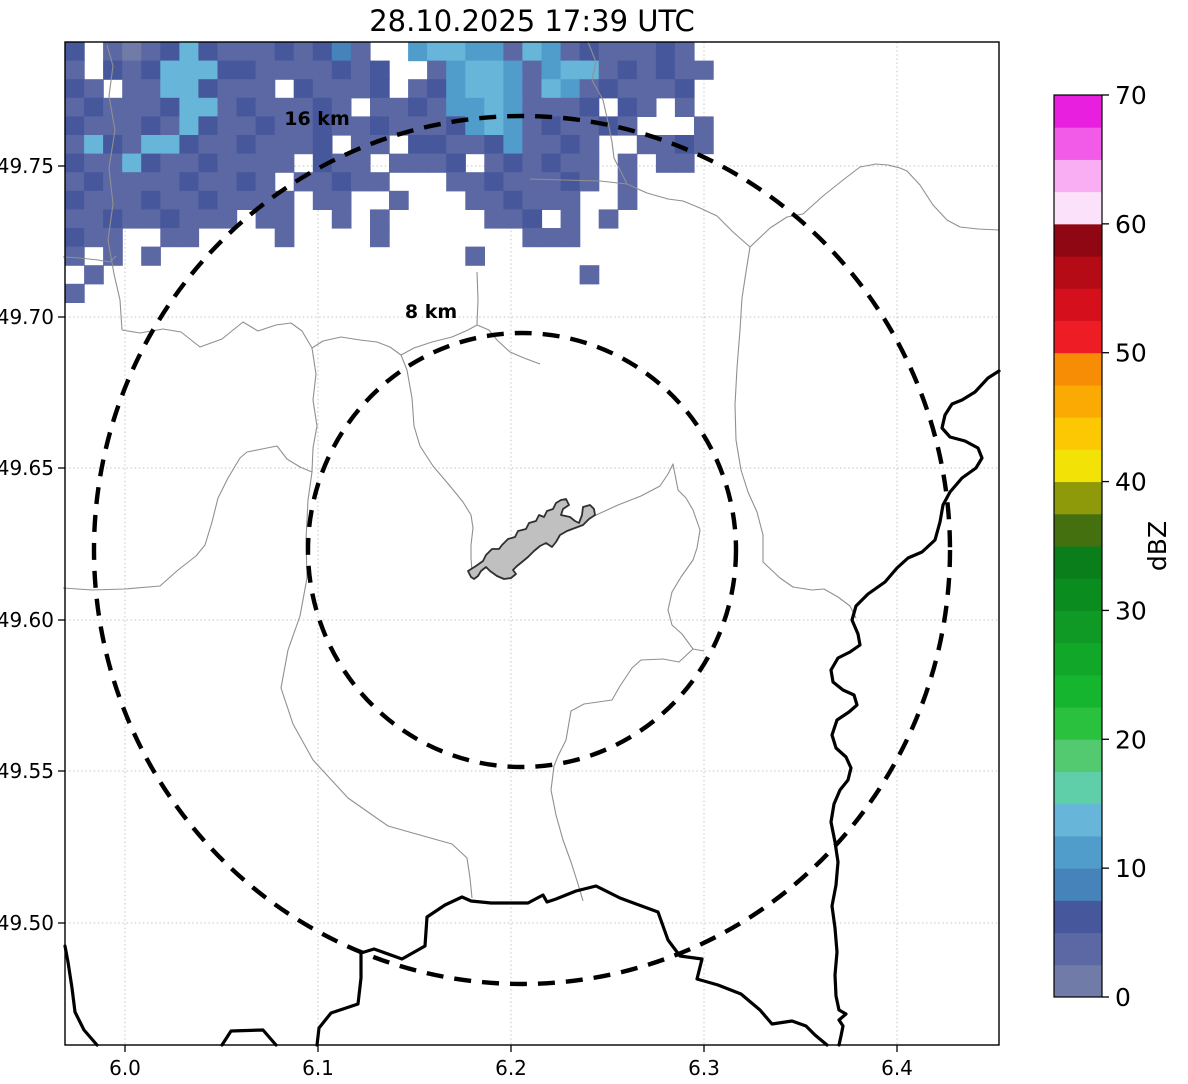 This screenshot has width=1188, height=1084. Describe the element at coordinates (27, 468) in the screenshot. I see `y-tick-label: 49.65` at that location.